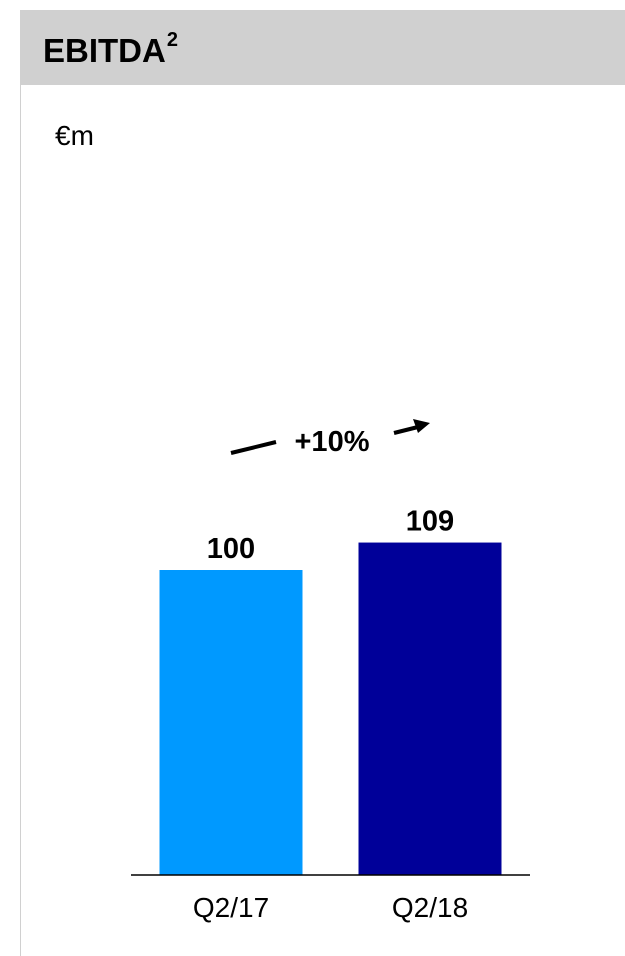  I want to click on bar-value-label: 100, so click(231, 549).